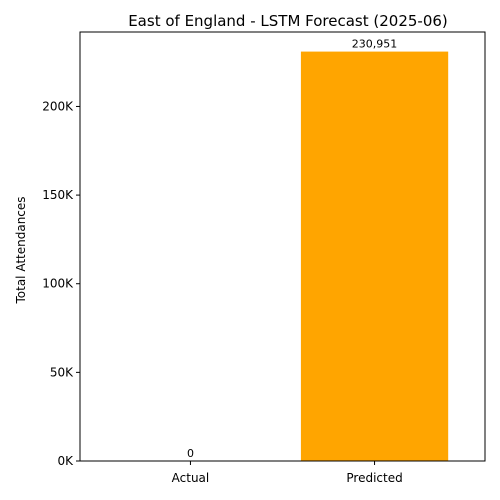 This screenshot has width=500, height=500. What do you see at coordinates (21, 250) in the screenshot?
I see `y-axis-label: Total Attendances` at bounding box center [21, 250].